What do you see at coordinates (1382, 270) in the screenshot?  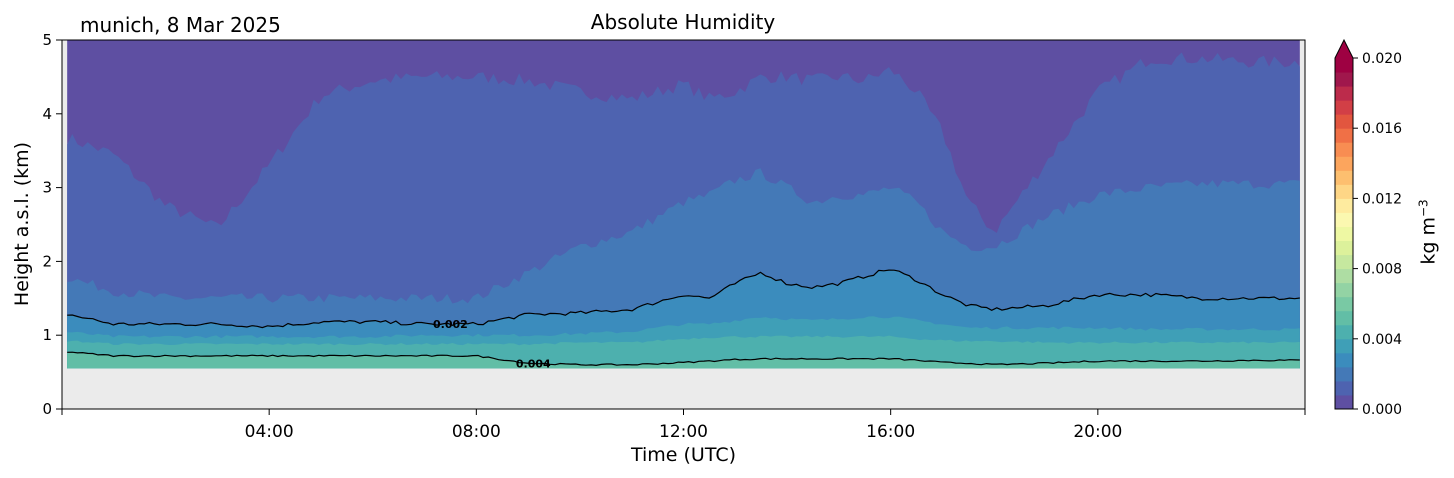 I see `colorbar-tick-label: 0.008` at bounding box center [1382, 270].